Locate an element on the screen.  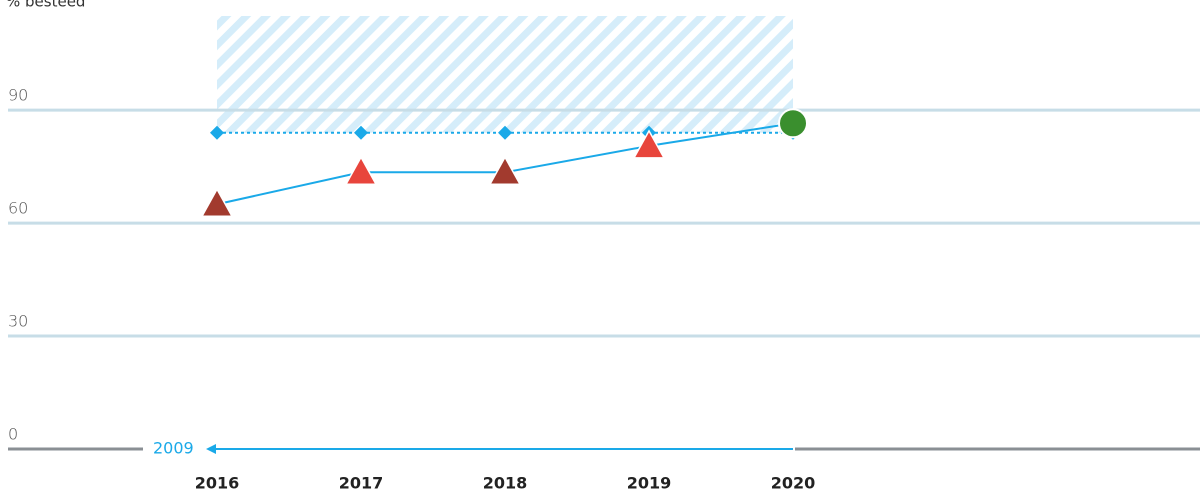
x-tick-label: 2018 is located at coordinates (505, 483).